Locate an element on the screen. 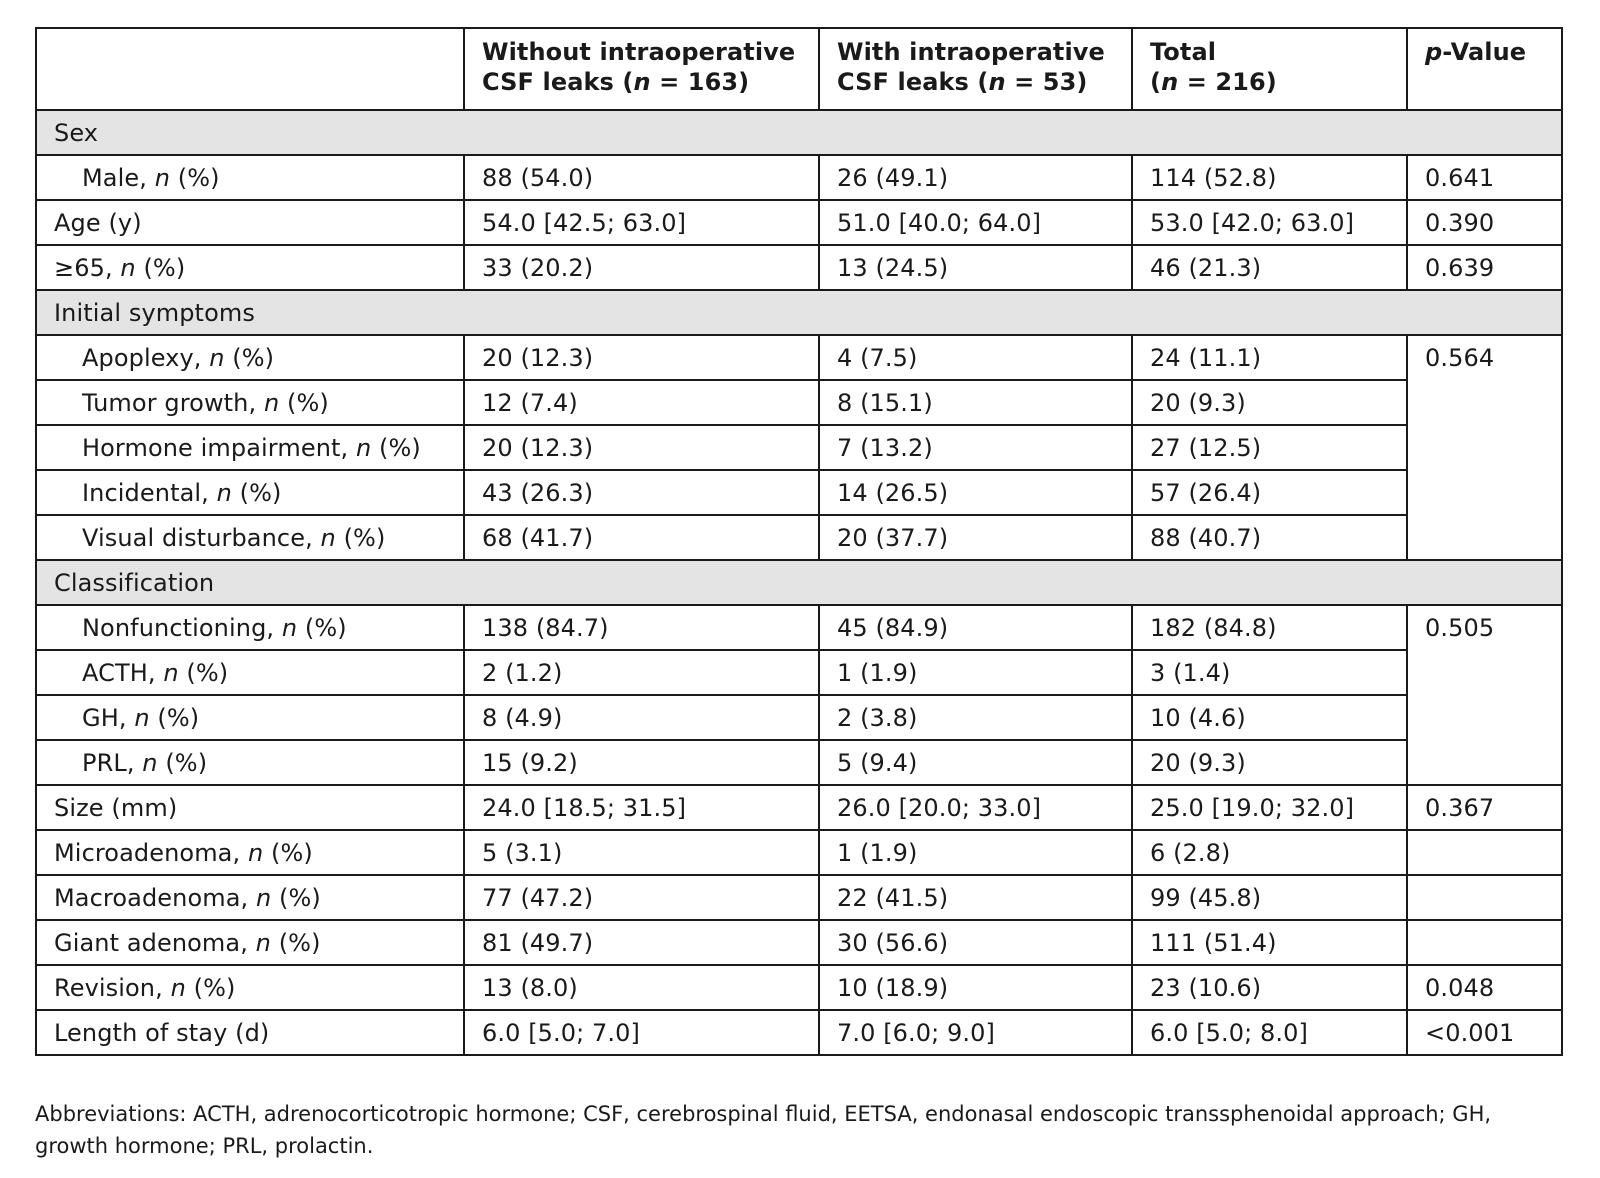 The width and height of the screenshot is (1600, 1178). row-label: Nonfunctioning, n (%) is located at coordinates (250, 627).